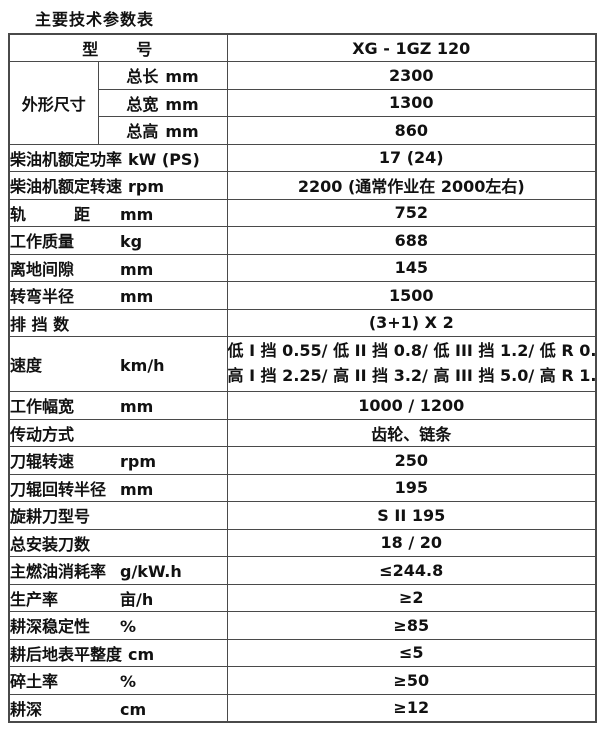 The width and height of the screenshot is (606, 732). I want to click on spec-unit: km/h, so click(142, 365).